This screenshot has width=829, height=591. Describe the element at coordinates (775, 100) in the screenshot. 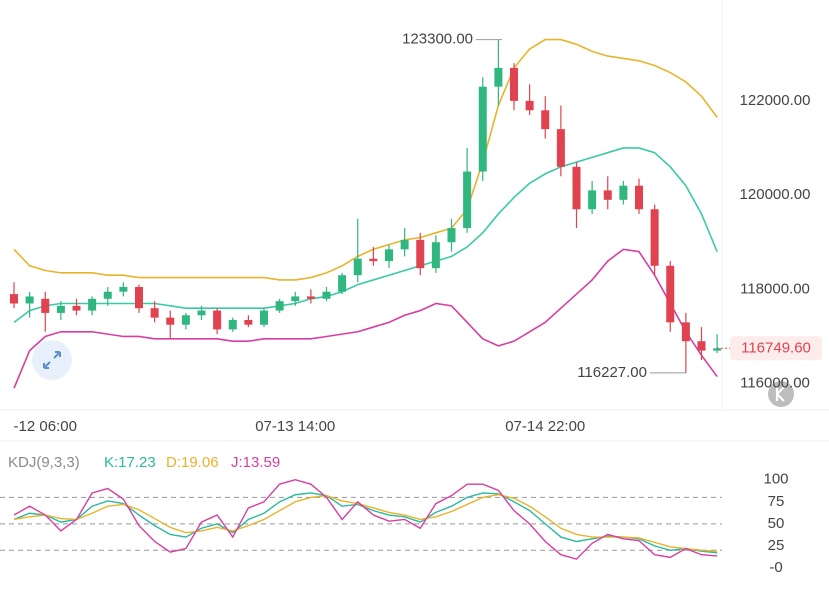

I see `y-tick-label: 122000.00` at that location.